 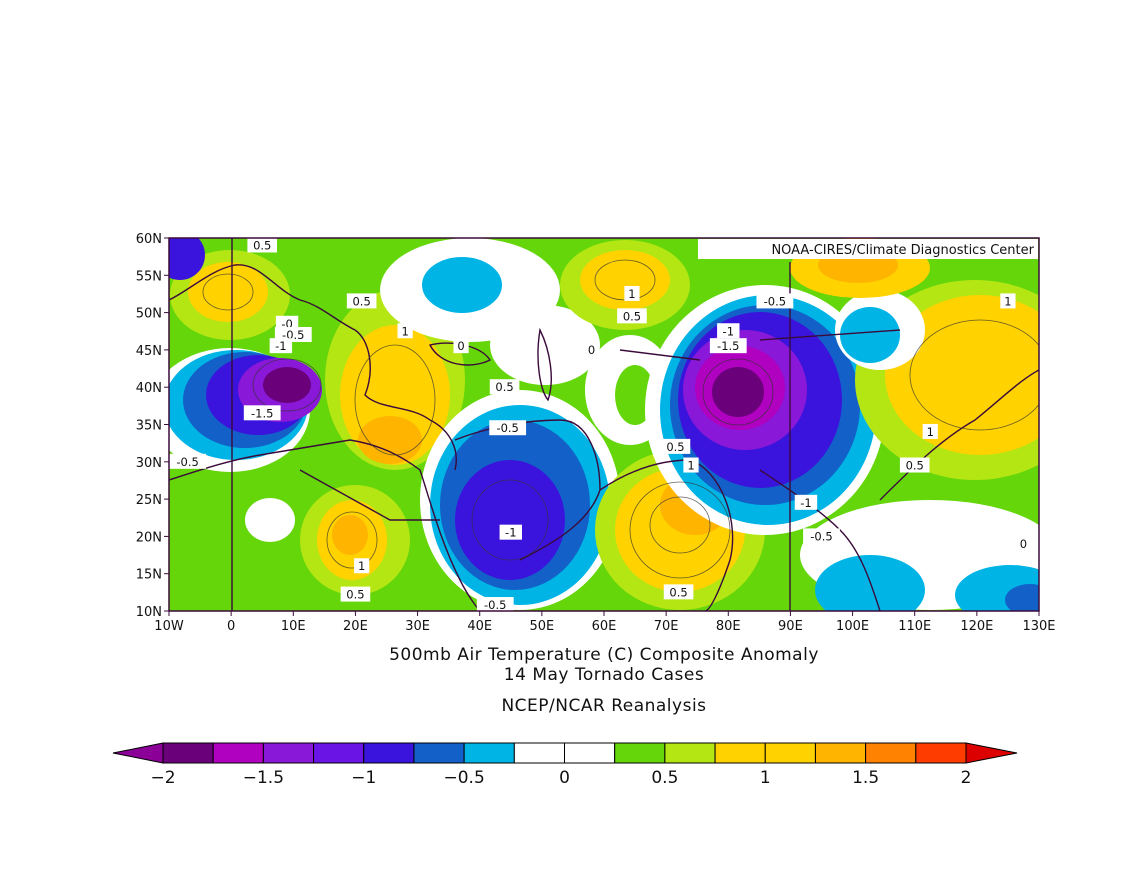 I want to click on warm-anomaly-west-europe-core, so click(x=228, y=292).